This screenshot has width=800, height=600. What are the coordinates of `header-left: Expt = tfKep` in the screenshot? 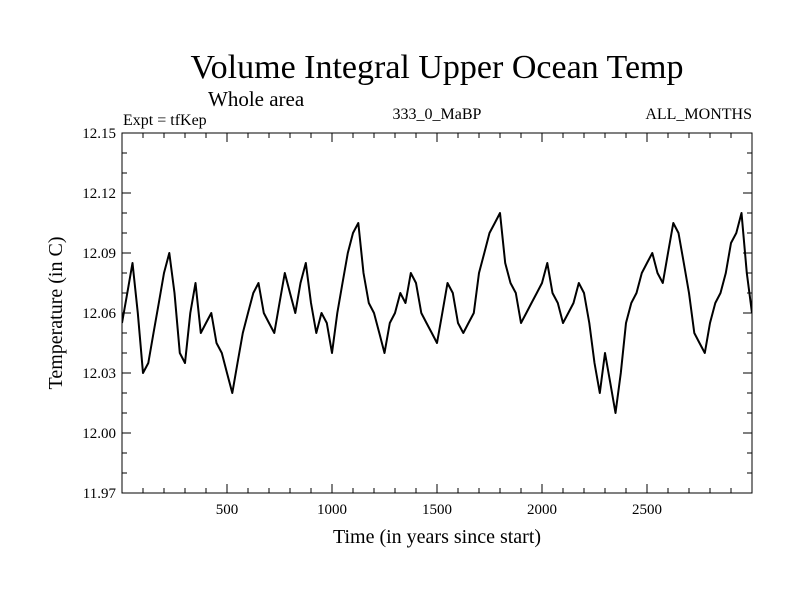 It's located at (165, 120).